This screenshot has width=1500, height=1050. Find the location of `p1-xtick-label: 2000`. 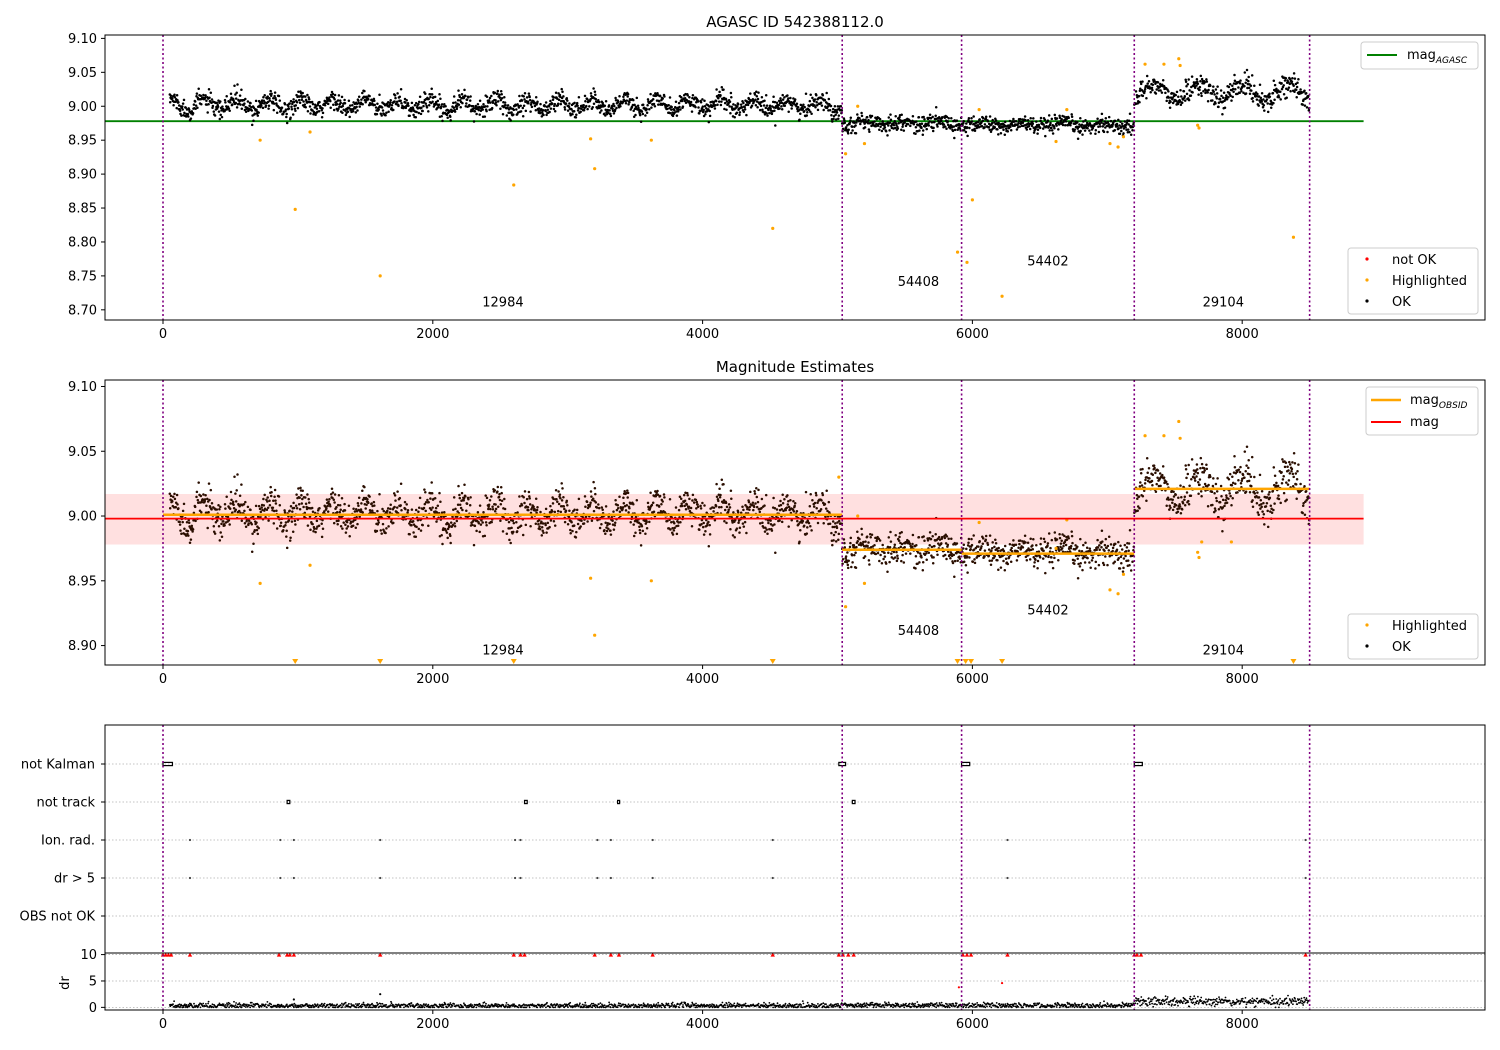

p1-xtick-label: 2000 is located at coordinates (432, 334).